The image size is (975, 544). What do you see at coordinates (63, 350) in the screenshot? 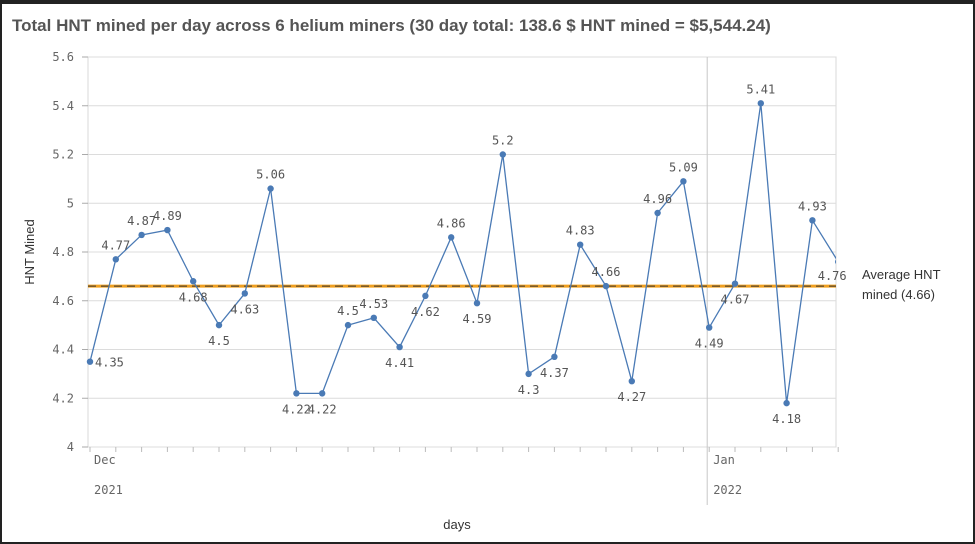
I see `y-tick-label: 4.4` at bounding box center [63, 350].